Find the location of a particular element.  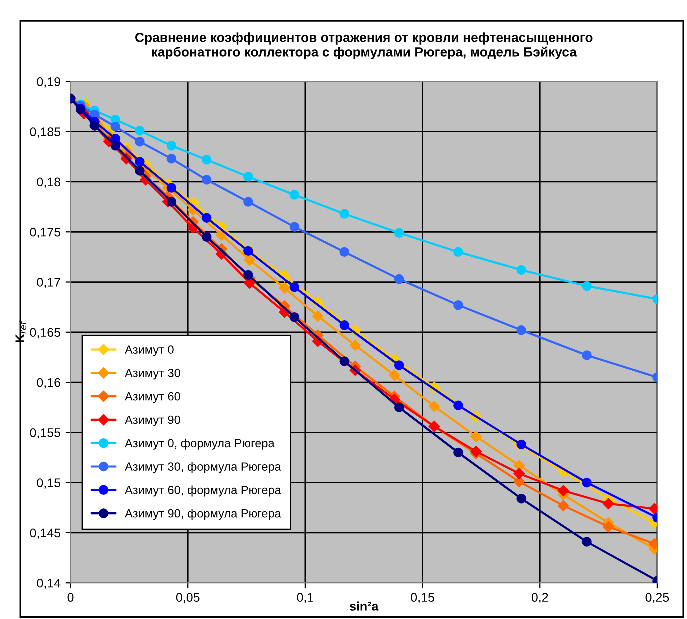

x-tick-label: 0,2 is located at coordinates (540, 598).